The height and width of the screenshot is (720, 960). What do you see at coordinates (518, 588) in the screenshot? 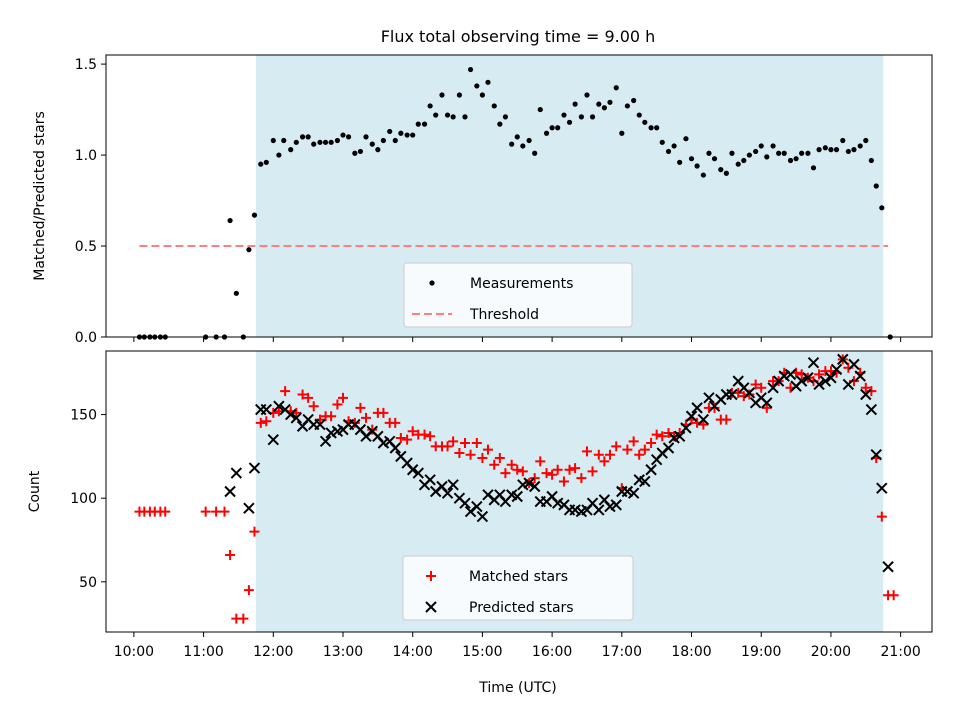
I see `legend: Matched stars Predicted stars` at bounding box center [518, 588].